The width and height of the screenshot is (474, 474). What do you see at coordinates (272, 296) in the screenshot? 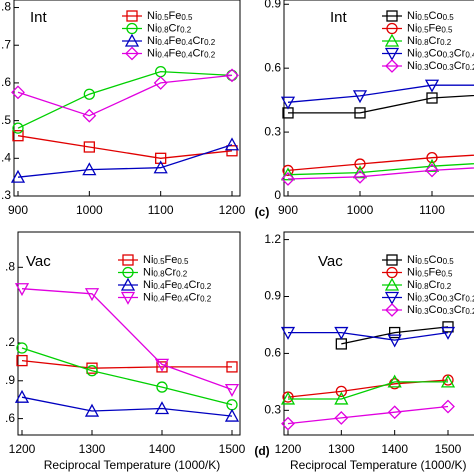
I see `y-tick-label: 0.9` at bounding box center [272, 296].